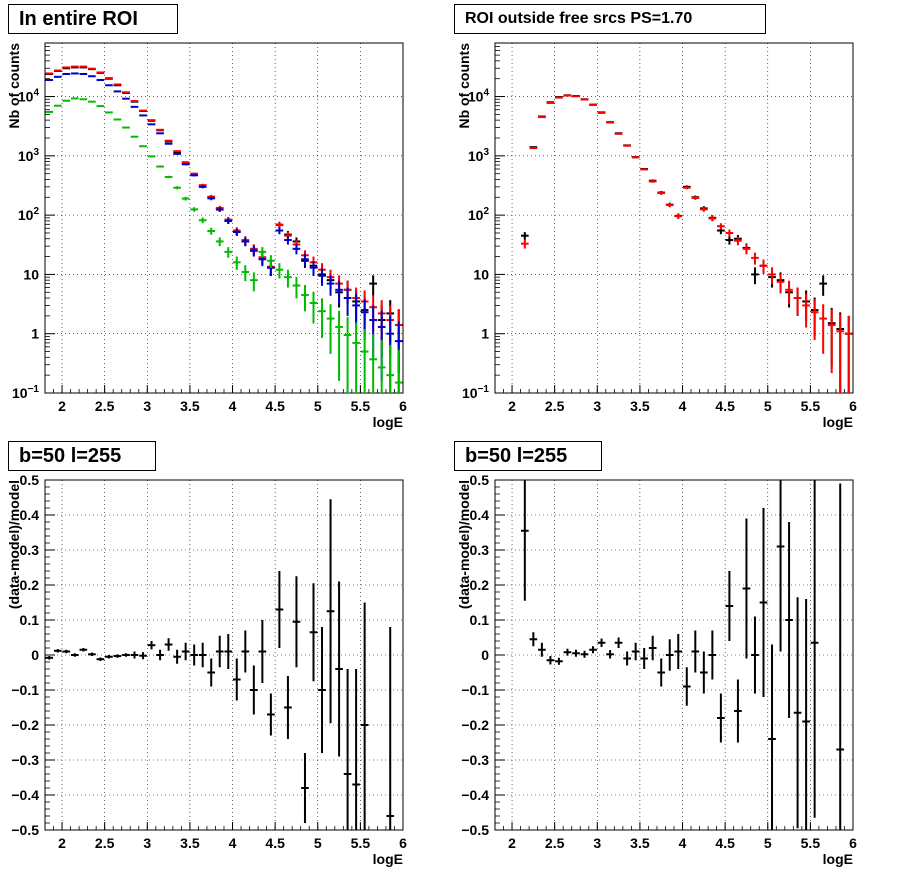  What do you see at coordinates (36, 211) in the screenshot?
I see `y-tick-exponent: 2` at bounding box center [36, 211].